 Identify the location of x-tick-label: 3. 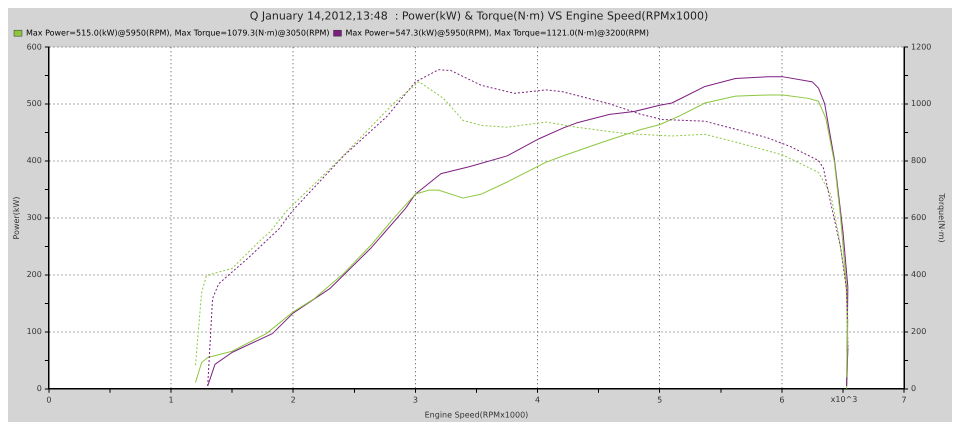
(415, 400).